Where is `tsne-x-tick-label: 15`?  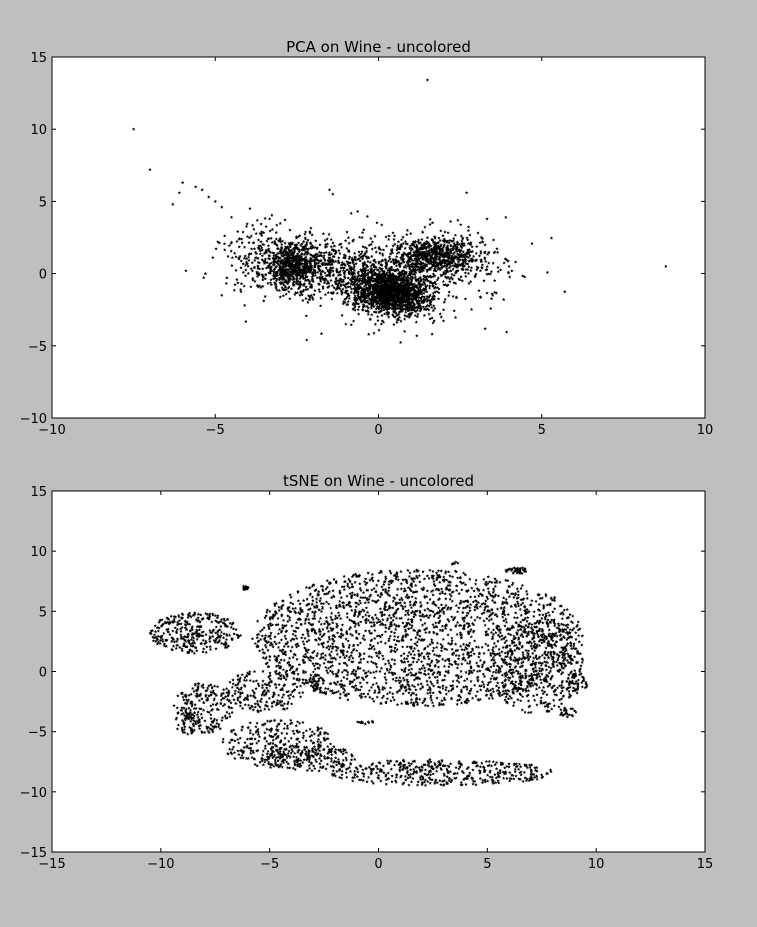 tsne-x-tick-label: 15 is located at coordinates (705, 864).